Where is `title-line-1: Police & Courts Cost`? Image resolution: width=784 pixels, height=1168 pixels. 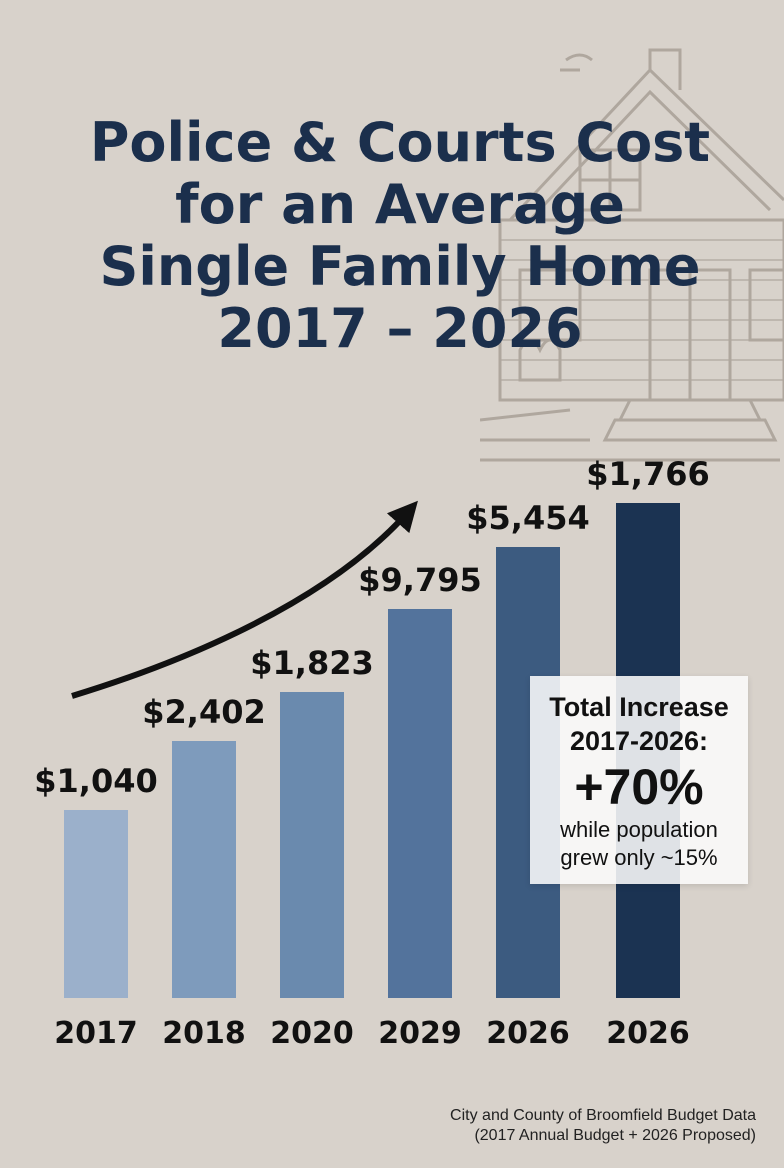
title-line-1: Police & Courts Cost is located at coordinates (400, 142).